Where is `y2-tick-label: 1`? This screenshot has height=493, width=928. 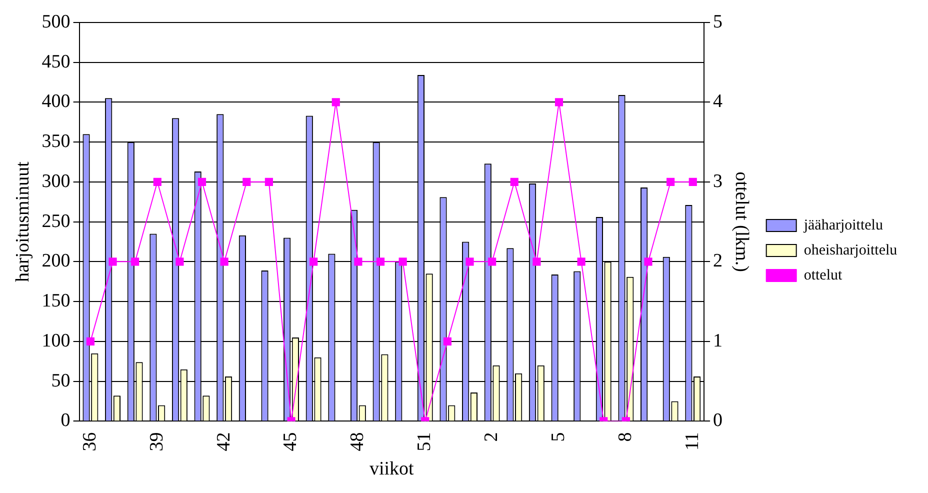
y2-tick-label: 1 is located at coordinates (718, 341).